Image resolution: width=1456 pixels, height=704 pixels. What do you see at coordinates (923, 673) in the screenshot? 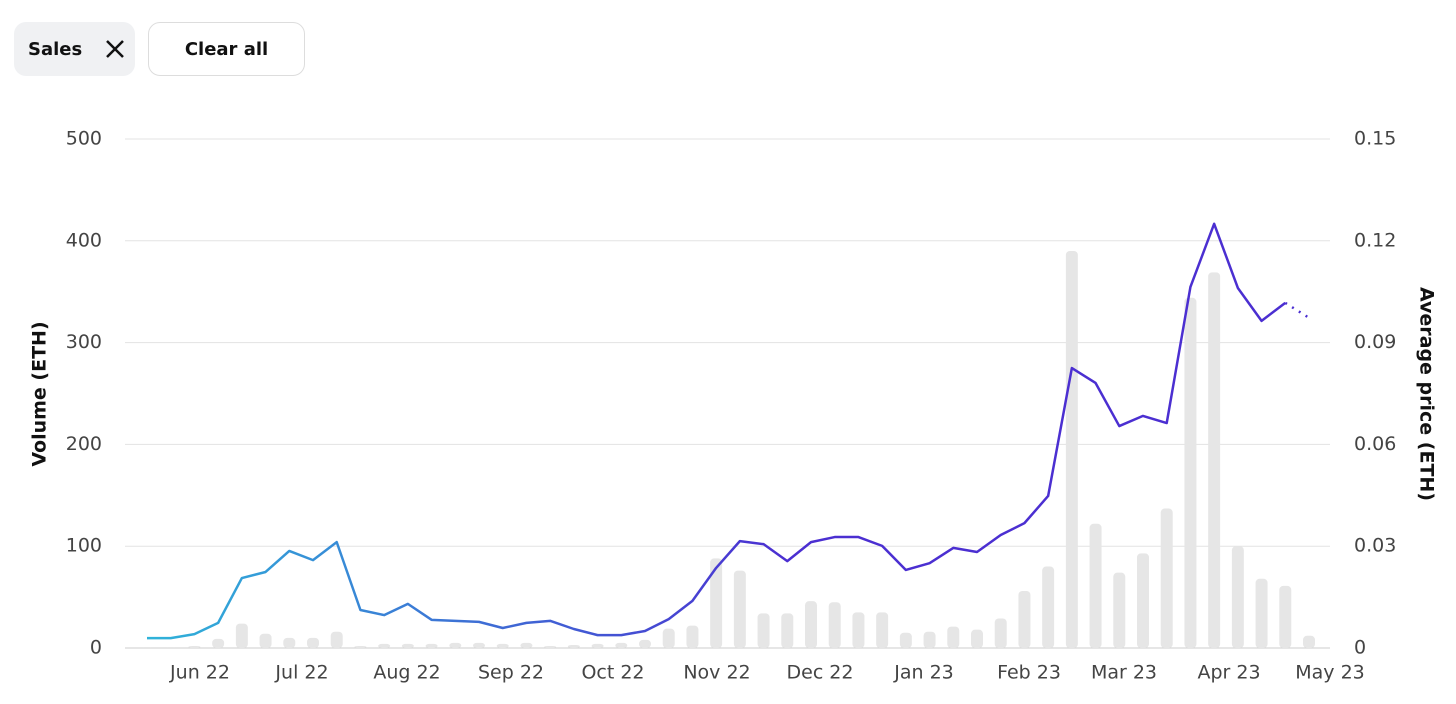
I see `x-tick-label: Jan 23` at bounding box center [923, 673].